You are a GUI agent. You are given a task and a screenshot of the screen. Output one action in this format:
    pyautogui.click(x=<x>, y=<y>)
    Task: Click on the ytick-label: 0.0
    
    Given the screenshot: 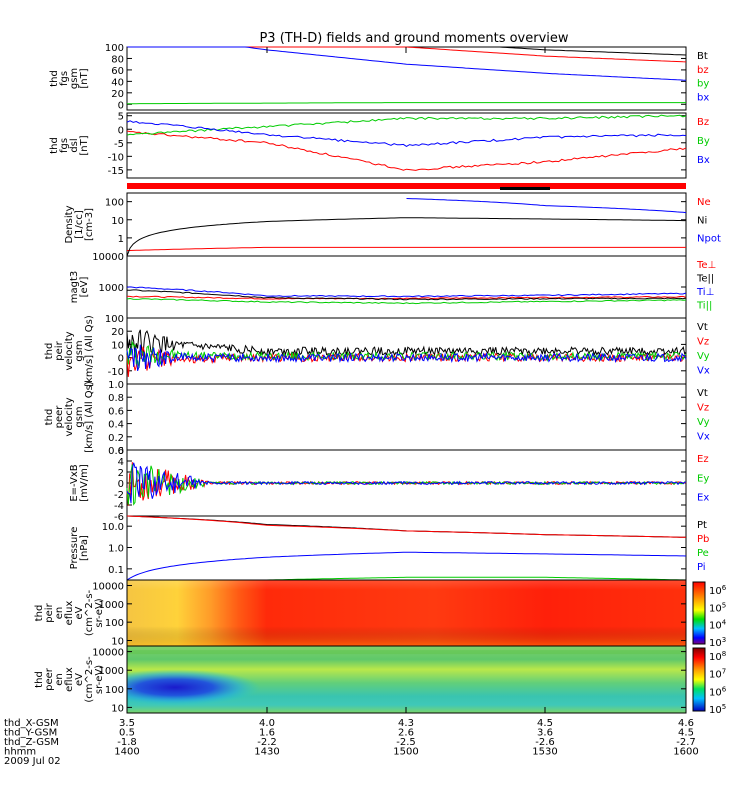 What is the action you would take?
    pyautogui.click(x=116, y=451)
    